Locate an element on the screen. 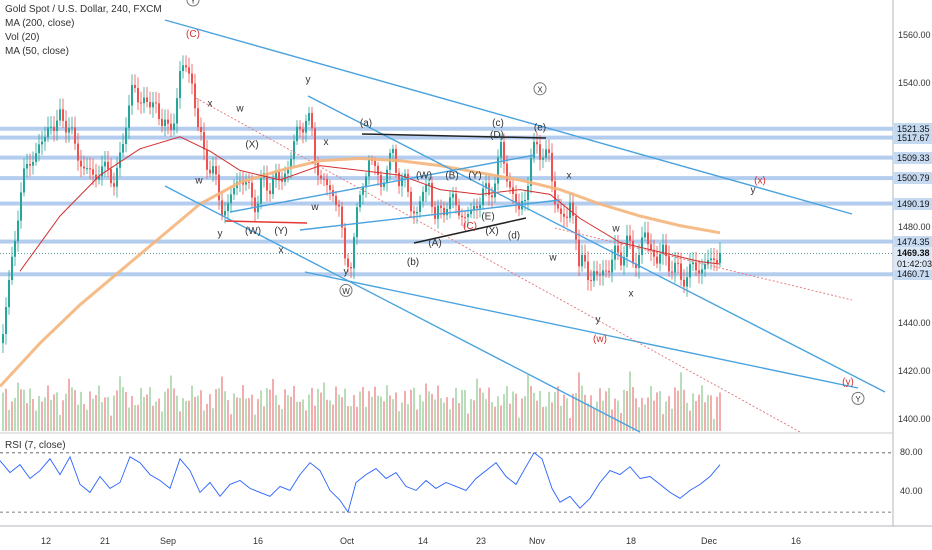 This screenshot has height=550, width=932. wave-label-3: w is located at coordinates (239, 109).